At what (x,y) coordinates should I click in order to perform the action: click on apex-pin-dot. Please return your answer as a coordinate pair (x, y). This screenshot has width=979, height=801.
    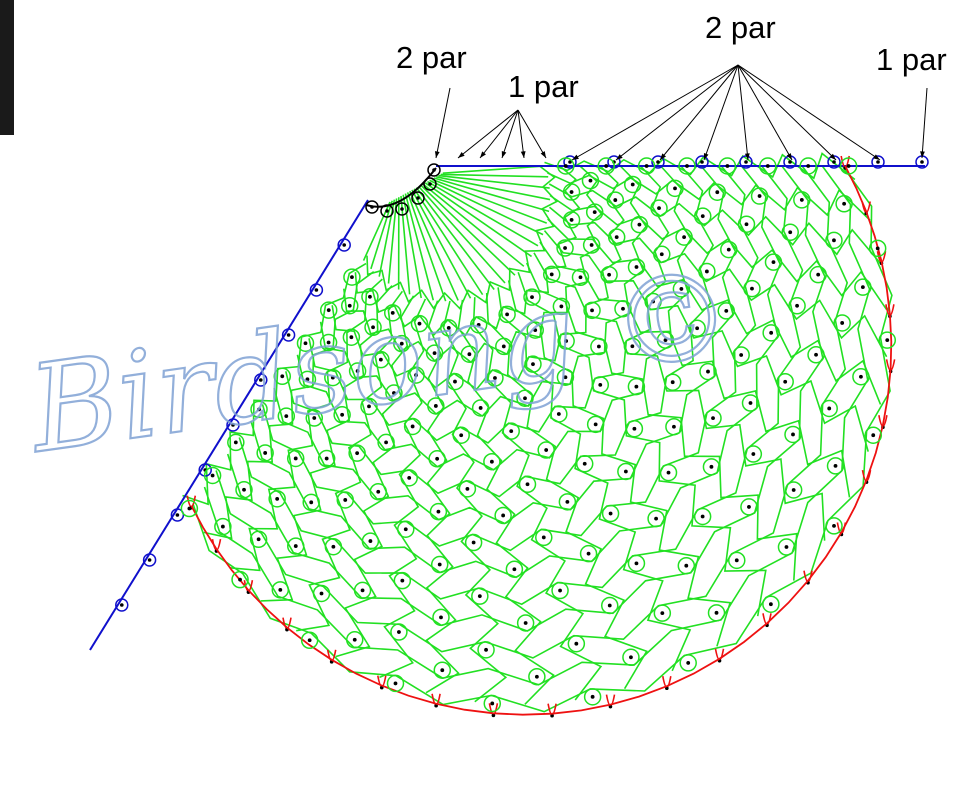
    Looking at the image, I should click on (387, 211).